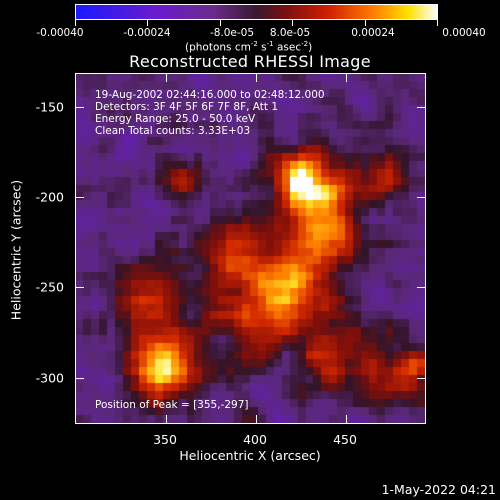 This screenshot has height=500, width=500. I want to click on colorbar-tick-label: -0.00024, so click(147, 33).